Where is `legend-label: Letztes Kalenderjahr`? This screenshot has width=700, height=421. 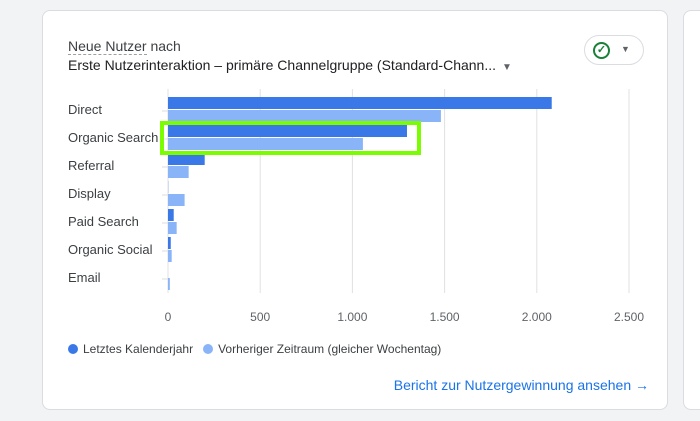
legend-label: Letztes Kalenderjahr is located at coordinates (138, 349).